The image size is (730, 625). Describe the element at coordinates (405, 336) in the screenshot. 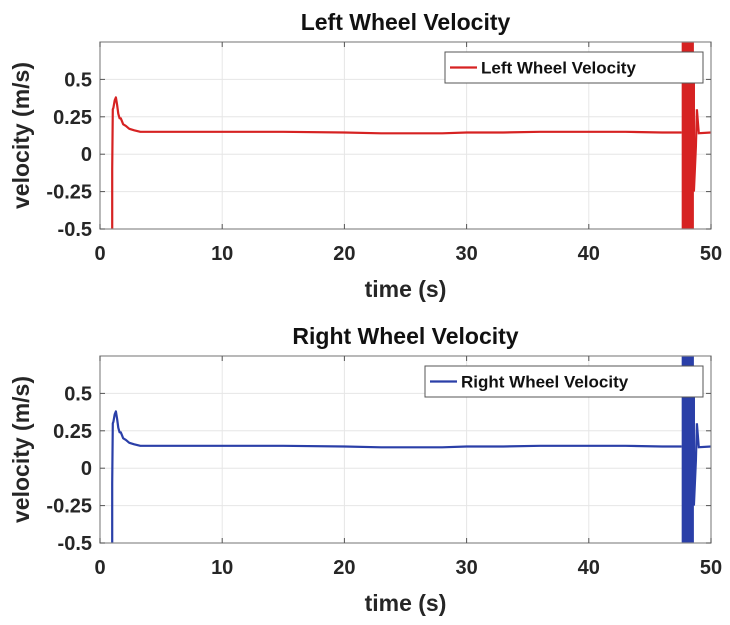

I see `chart-title: Right Wheel Velocity` at that location.